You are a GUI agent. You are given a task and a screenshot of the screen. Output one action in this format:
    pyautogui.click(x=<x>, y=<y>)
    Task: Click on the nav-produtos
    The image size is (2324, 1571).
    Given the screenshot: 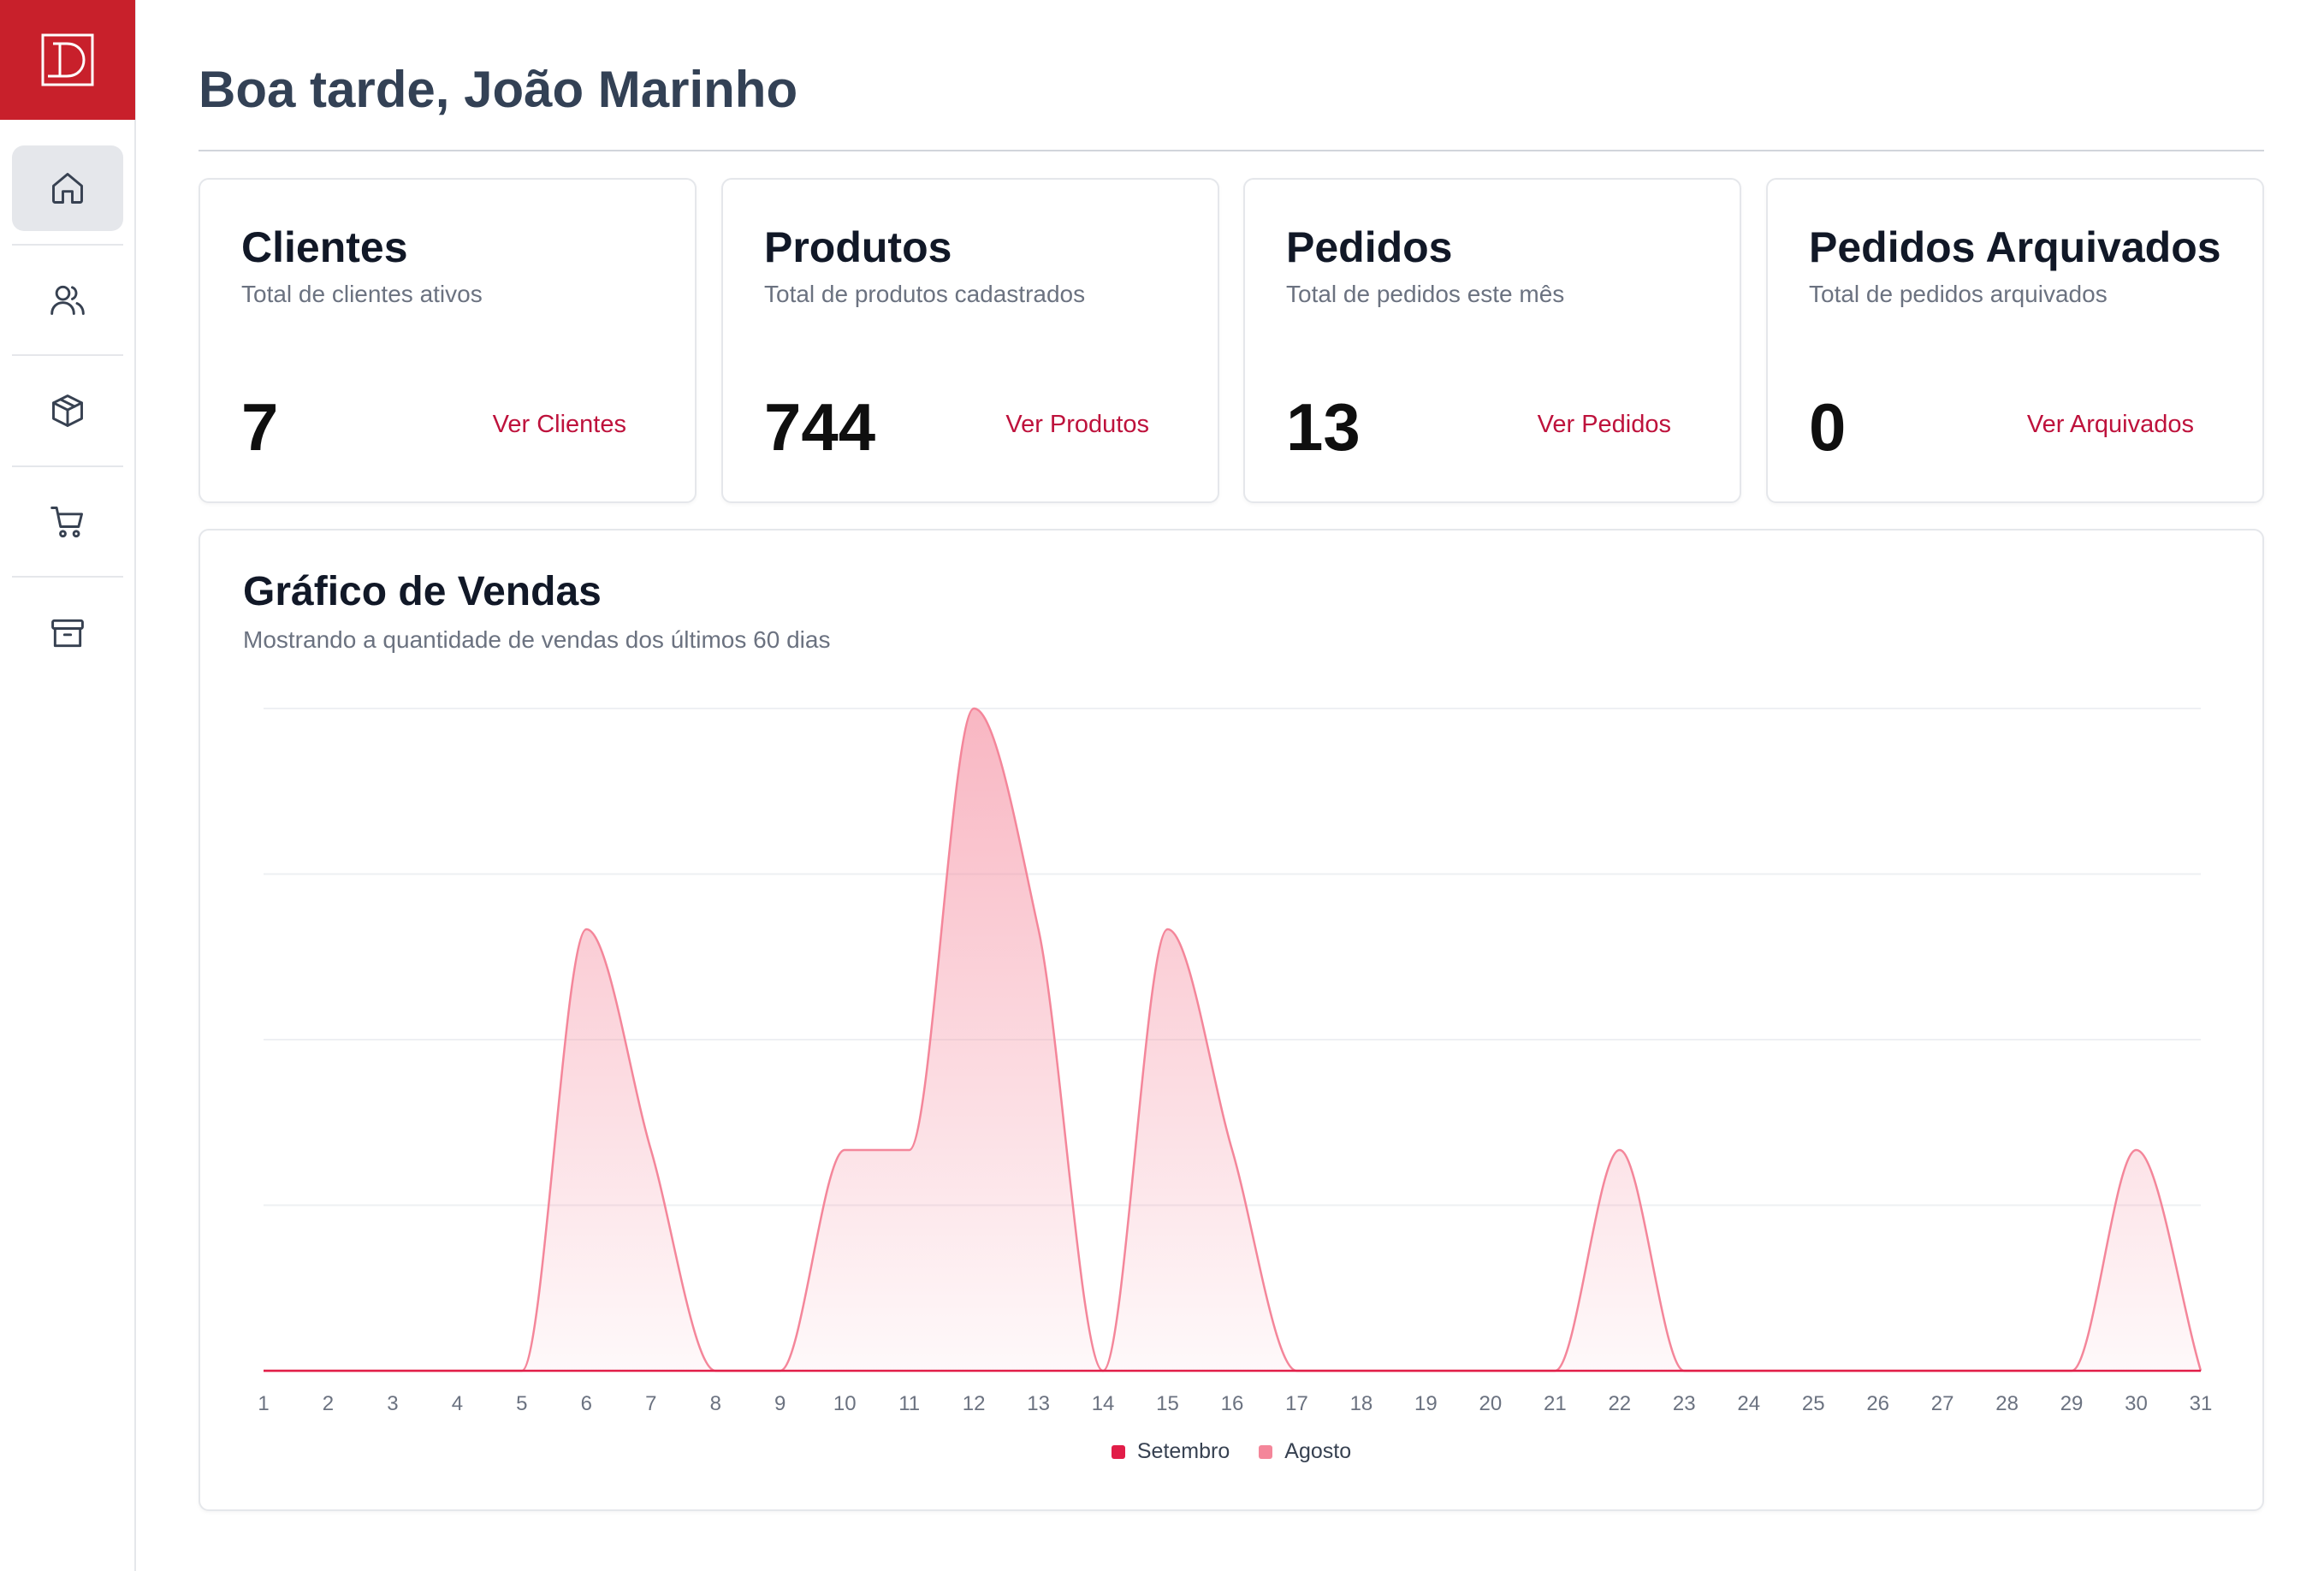 What is the action you would take?
    pyautogui.click(x=67, y=411)
    